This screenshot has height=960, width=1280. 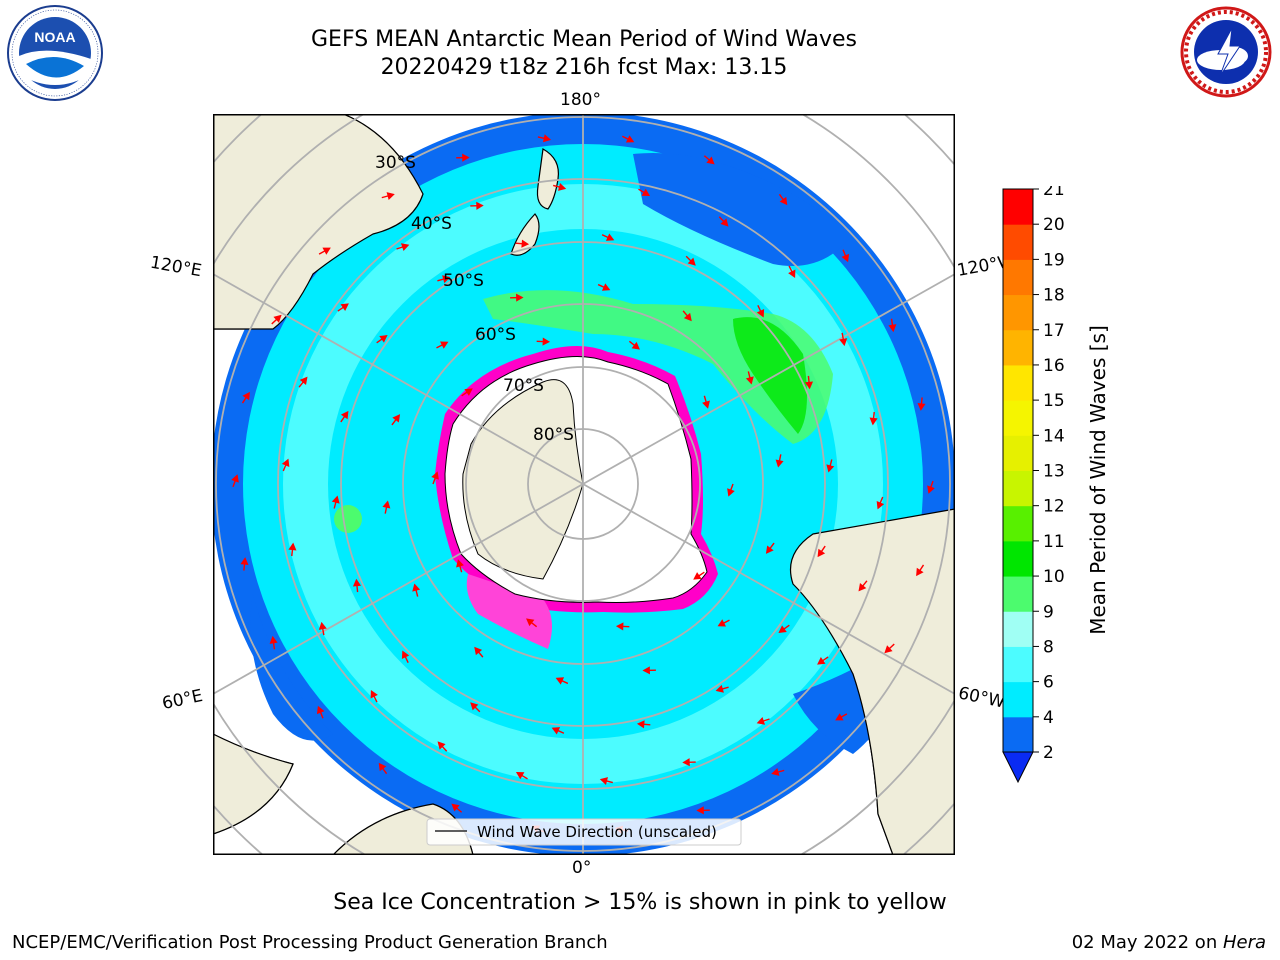 What do you see at coordinates (55, 53) in the screenshot?
I see `noaa-logo: NOAA` at bounding box center [55, 53].